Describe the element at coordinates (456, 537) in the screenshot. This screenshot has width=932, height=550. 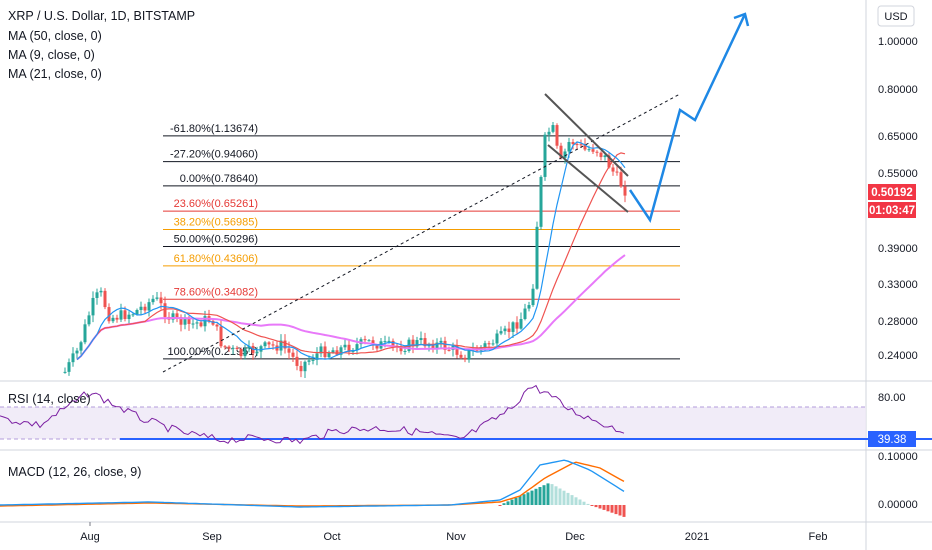
I see `time-label: Nov` at that location.